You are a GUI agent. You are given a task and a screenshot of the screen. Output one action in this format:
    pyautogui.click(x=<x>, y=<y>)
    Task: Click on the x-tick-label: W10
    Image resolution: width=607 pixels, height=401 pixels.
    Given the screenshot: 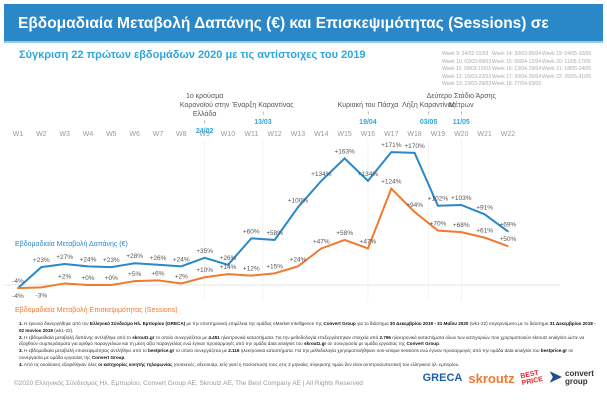 What is the action you would take?
    pyautogui.click(x=228, y=134)
    